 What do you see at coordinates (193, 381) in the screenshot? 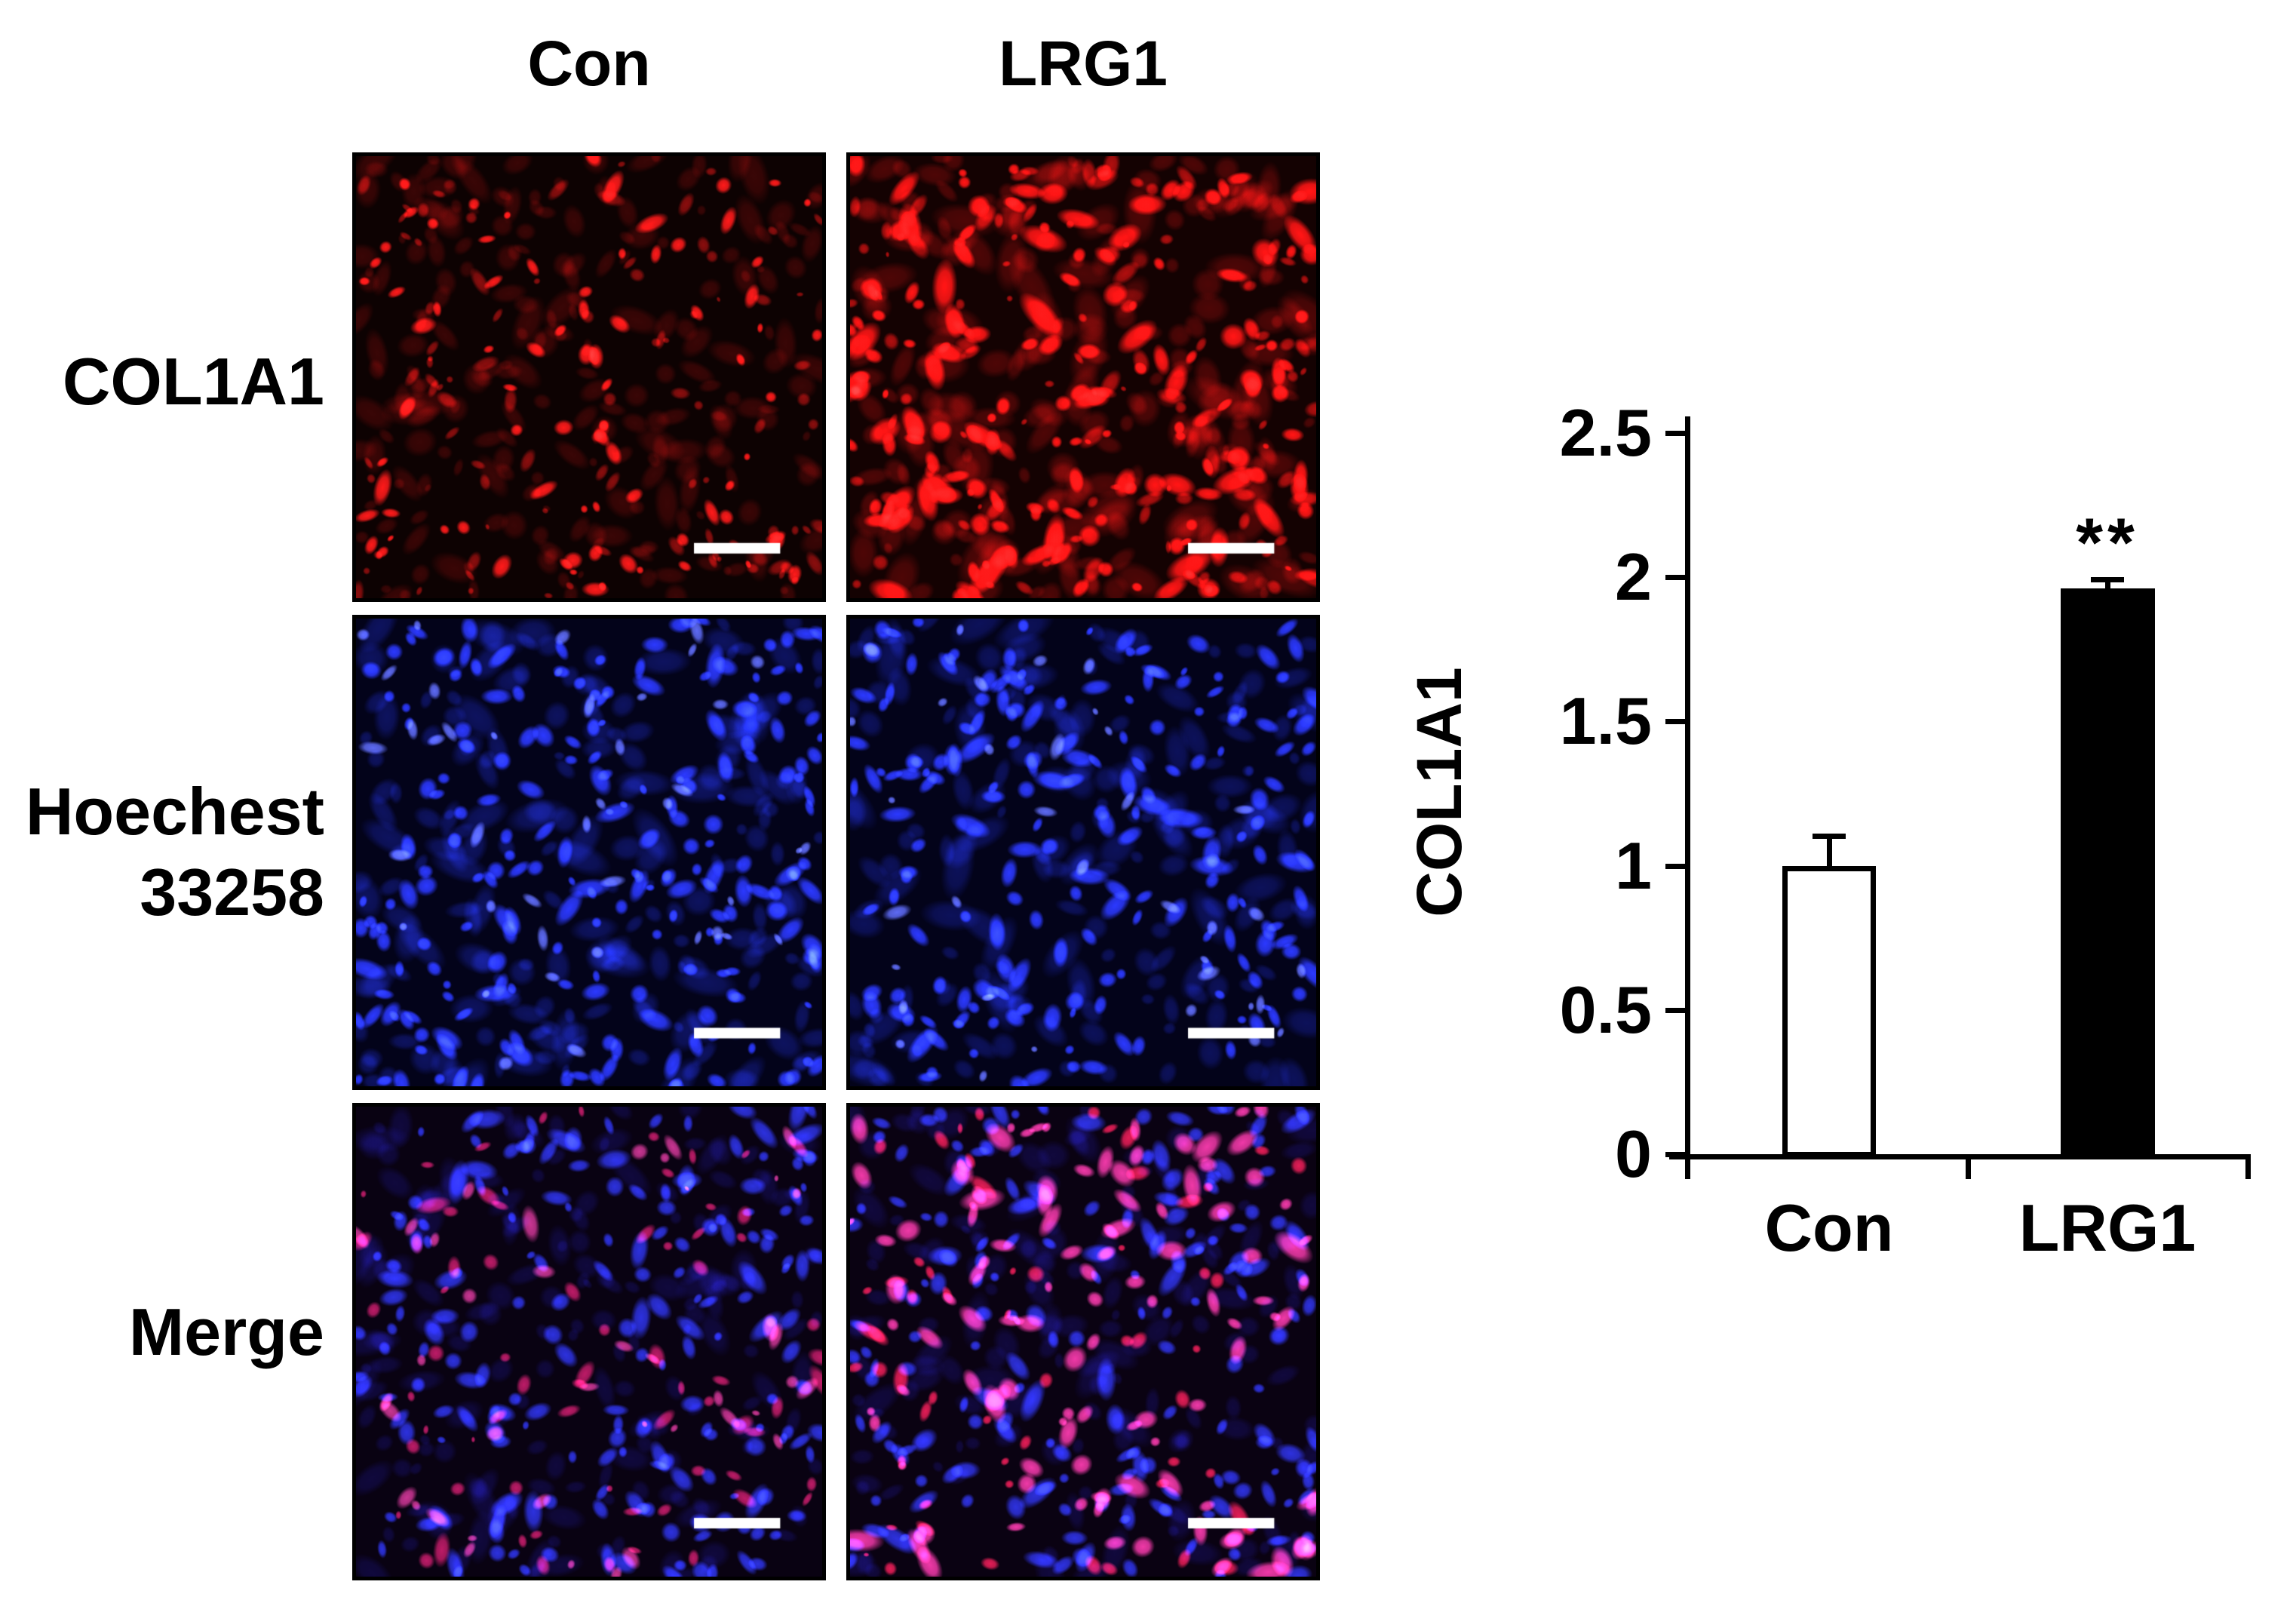
I see `row-label-col1a1: COL1A1` at bounding box center [193, 381].